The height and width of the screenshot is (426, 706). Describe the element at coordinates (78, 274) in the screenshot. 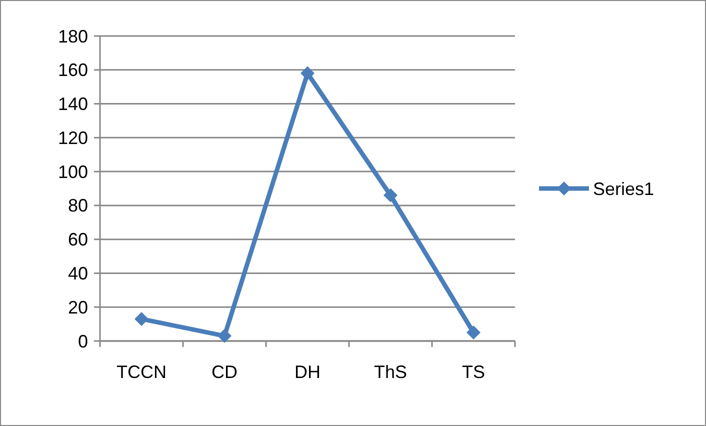

I see `y-tick-label: 40` at that location.